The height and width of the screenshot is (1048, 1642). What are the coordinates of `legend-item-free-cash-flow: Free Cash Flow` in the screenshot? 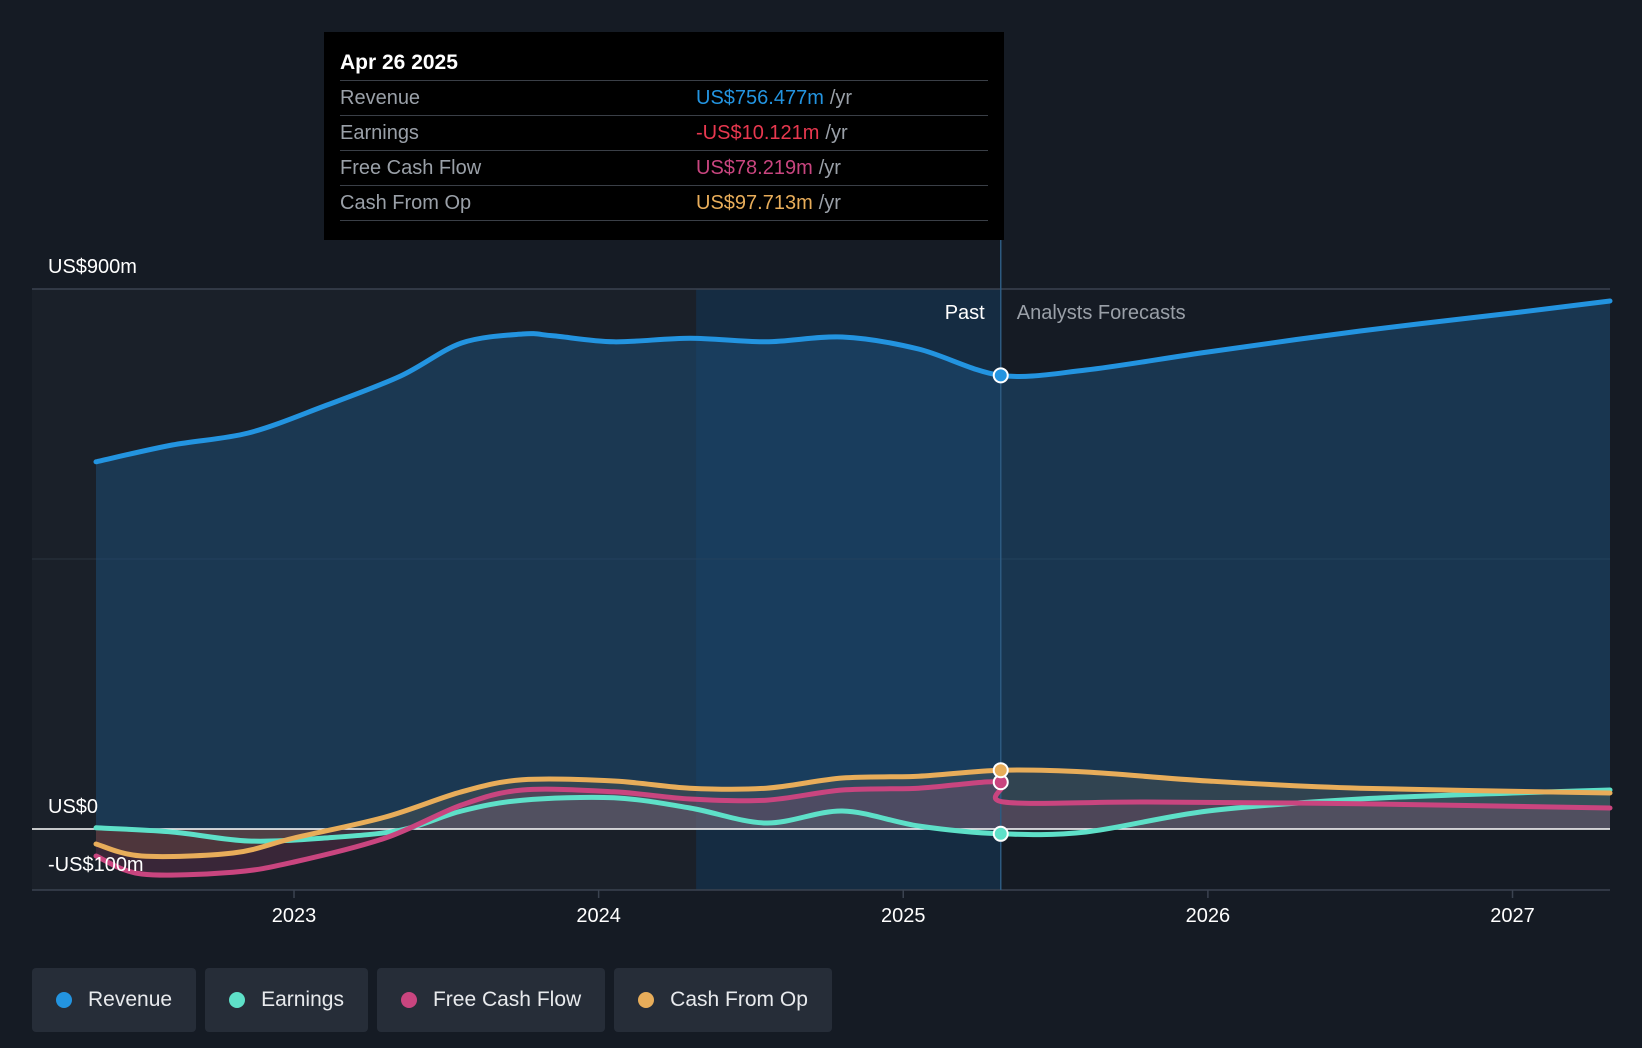 It's located at (491, 1000).